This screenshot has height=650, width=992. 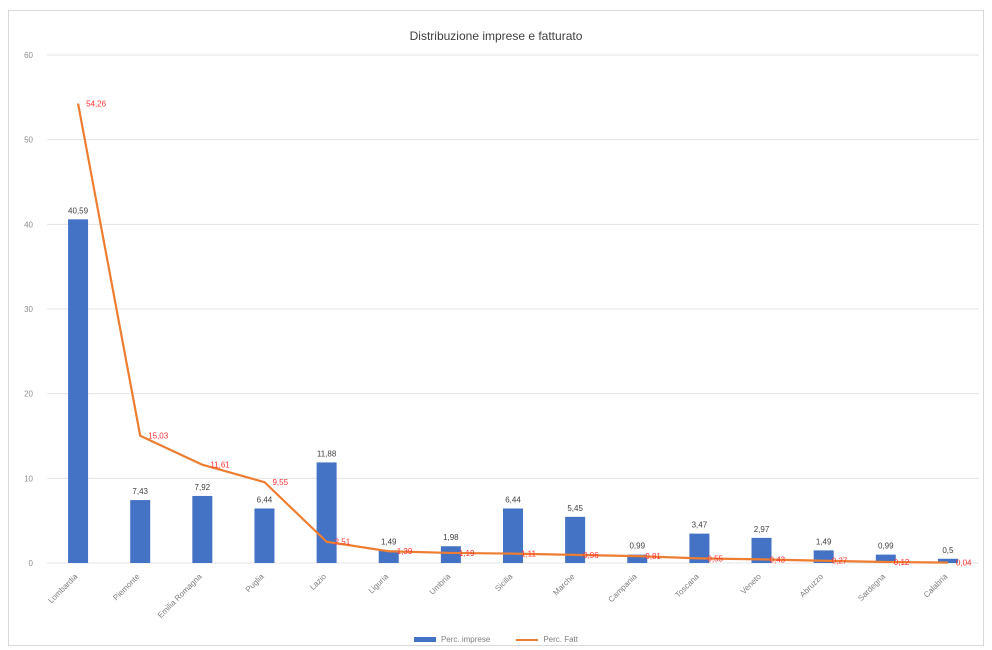 What do you see at coordinates (255, 583) in the screenshot?
I see `x-tick-label: Puglia` at bounding box center [255, 583].